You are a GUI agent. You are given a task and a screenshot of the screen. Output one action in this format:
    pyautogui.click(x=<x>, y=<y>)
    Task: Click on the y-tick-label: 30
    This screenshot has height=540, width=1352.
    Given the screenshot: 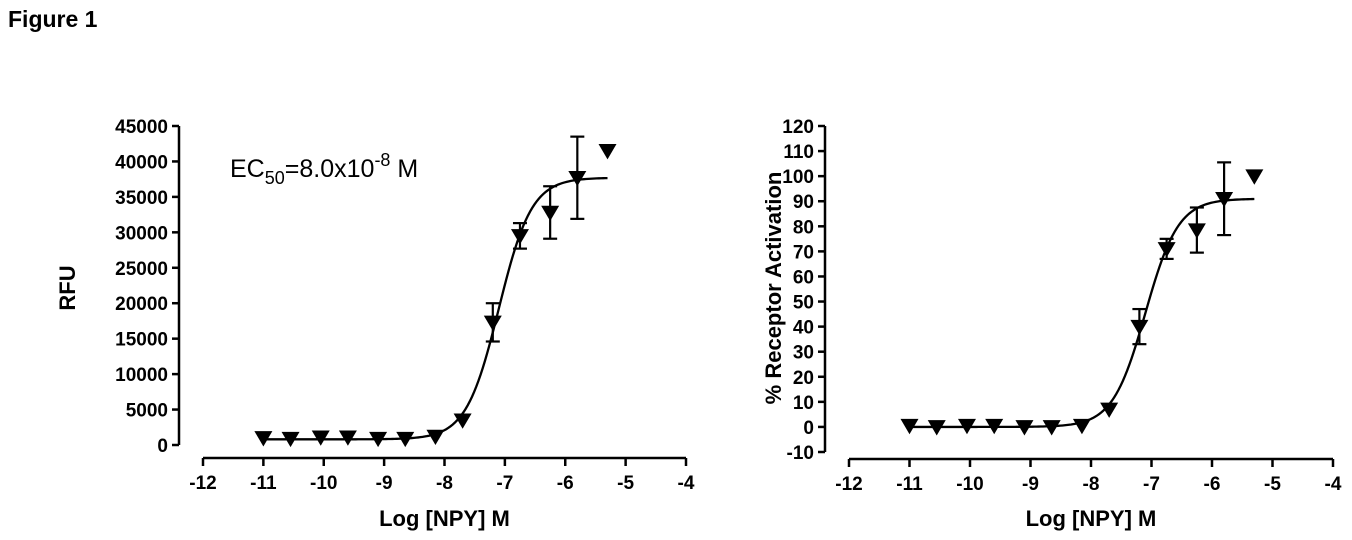 What is the action you would take?
    pyautogui.click(x=803, y=353)
    